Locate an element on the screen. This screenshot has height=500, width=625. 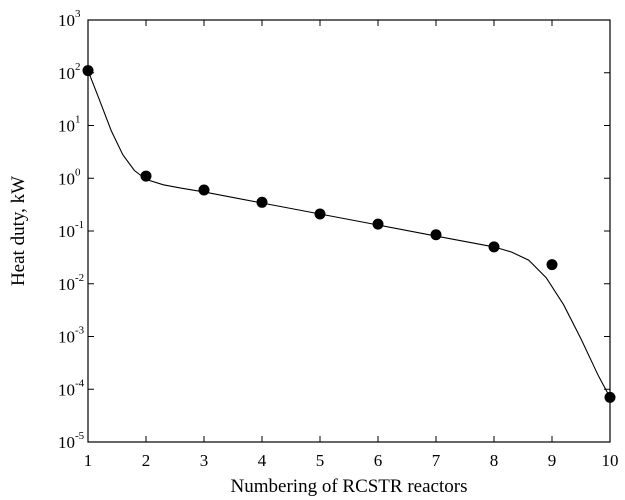
y-tick-label: 10 3 is located at coordinates (69, 19).